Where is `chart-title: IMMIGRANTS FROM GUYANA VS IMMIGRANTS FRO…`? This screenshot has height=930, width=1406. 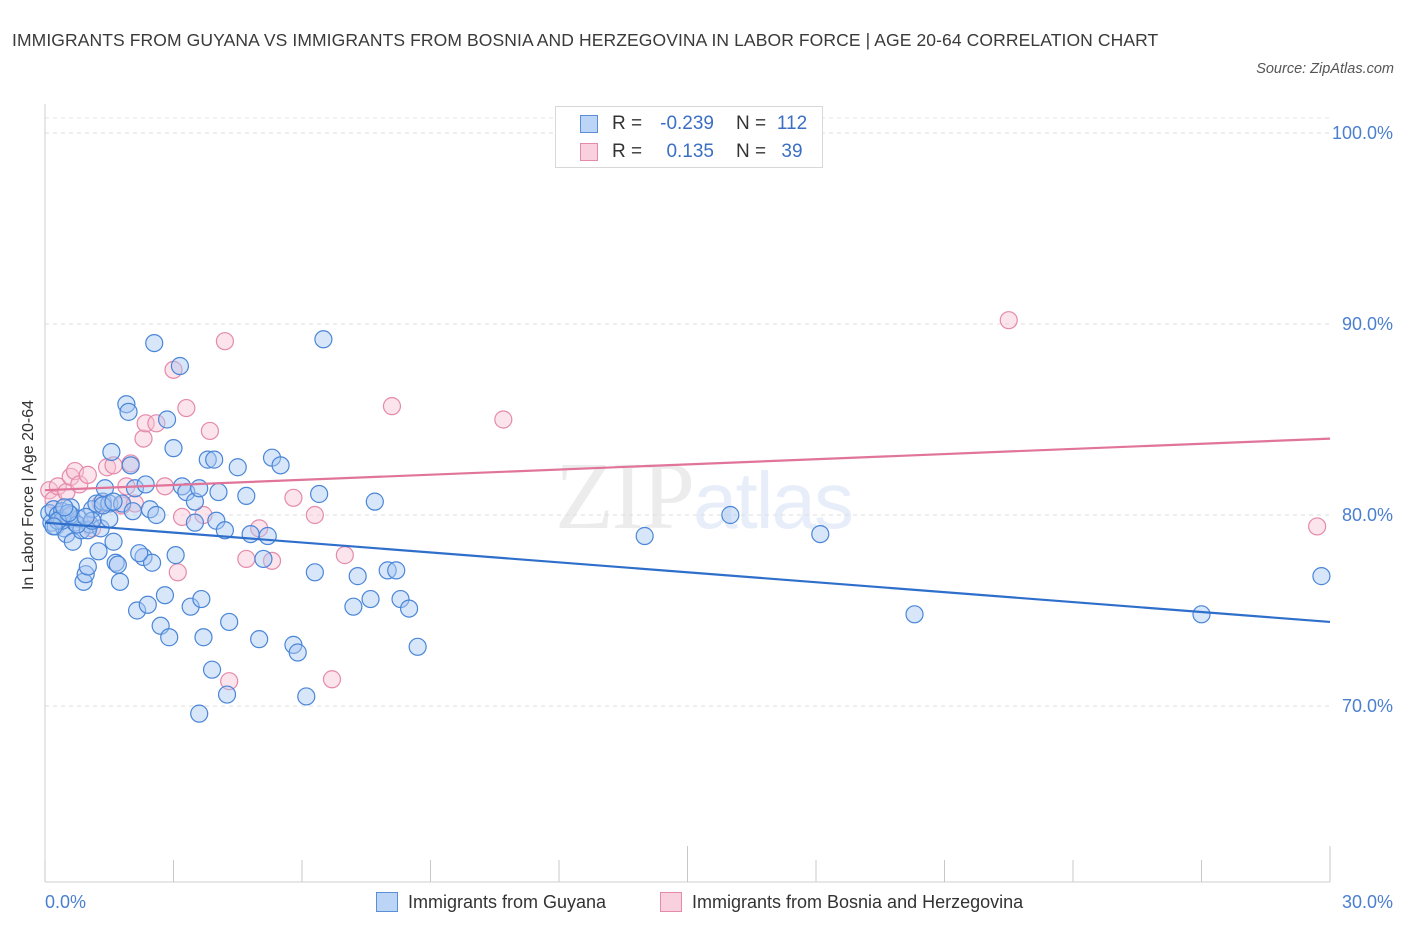 chart-title: IMMIGRANTS FROM GUYANA VS IMMIGRANTS FRO… is located at coordinates (585, 40).